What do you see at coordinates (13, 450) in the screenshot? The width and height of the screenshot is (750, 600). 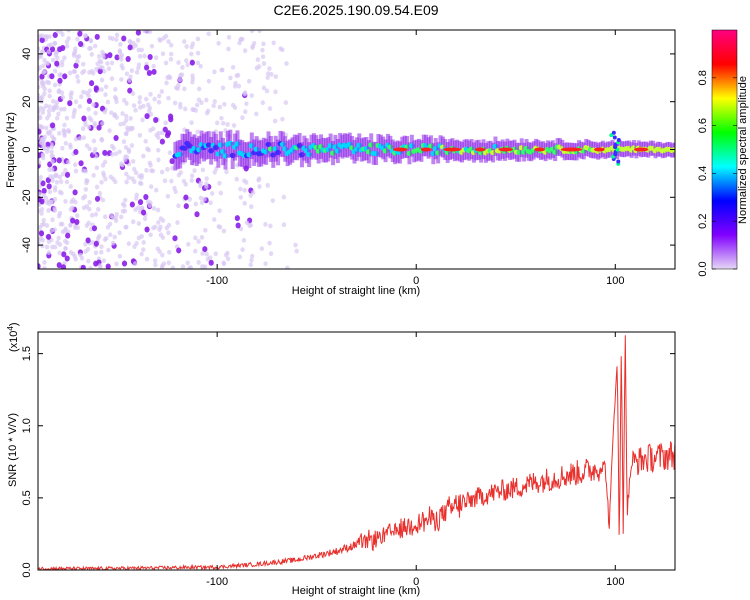 I see `snr-y-label: SNR (10 * V/V)` at bounding box center [13, 450].